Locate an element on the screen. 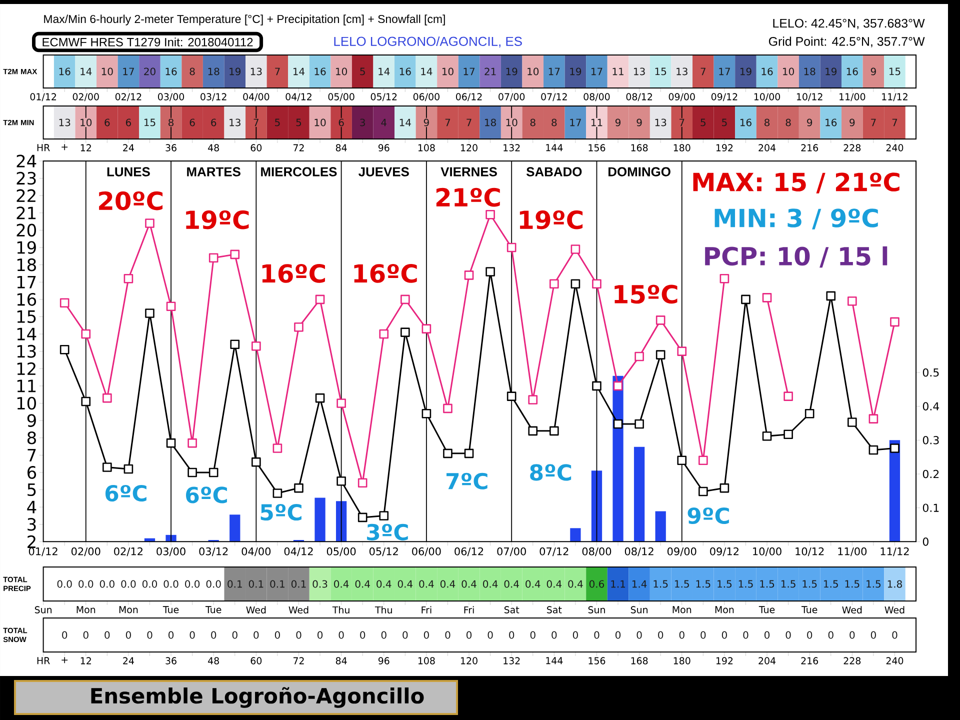 Image resolution: width=960 pixels, height=720 pixels. x-tick-label: 07/00 is located at coordinates (511, 97).